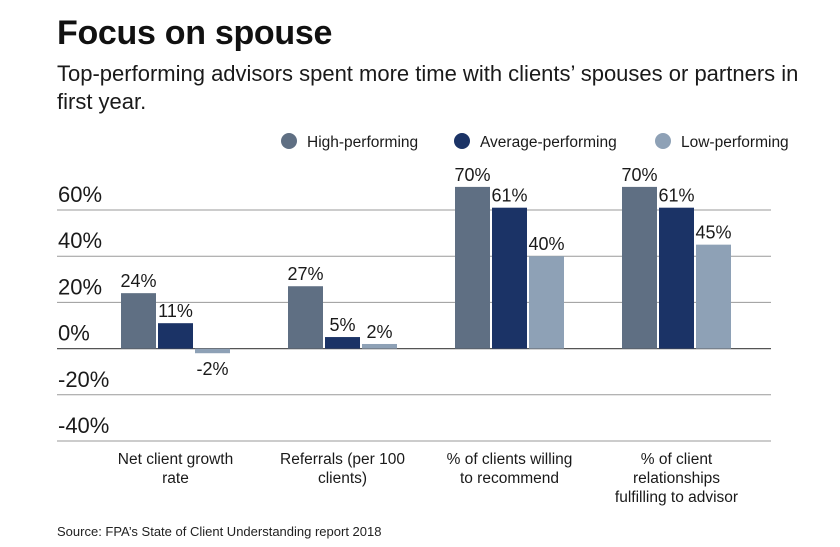 The height and width of the screenshot is (547, 840). Describe the element at coordinates (676, 497) in the screenshot. I see `x-tick-label-line: fulfilling to advisor` at that location.